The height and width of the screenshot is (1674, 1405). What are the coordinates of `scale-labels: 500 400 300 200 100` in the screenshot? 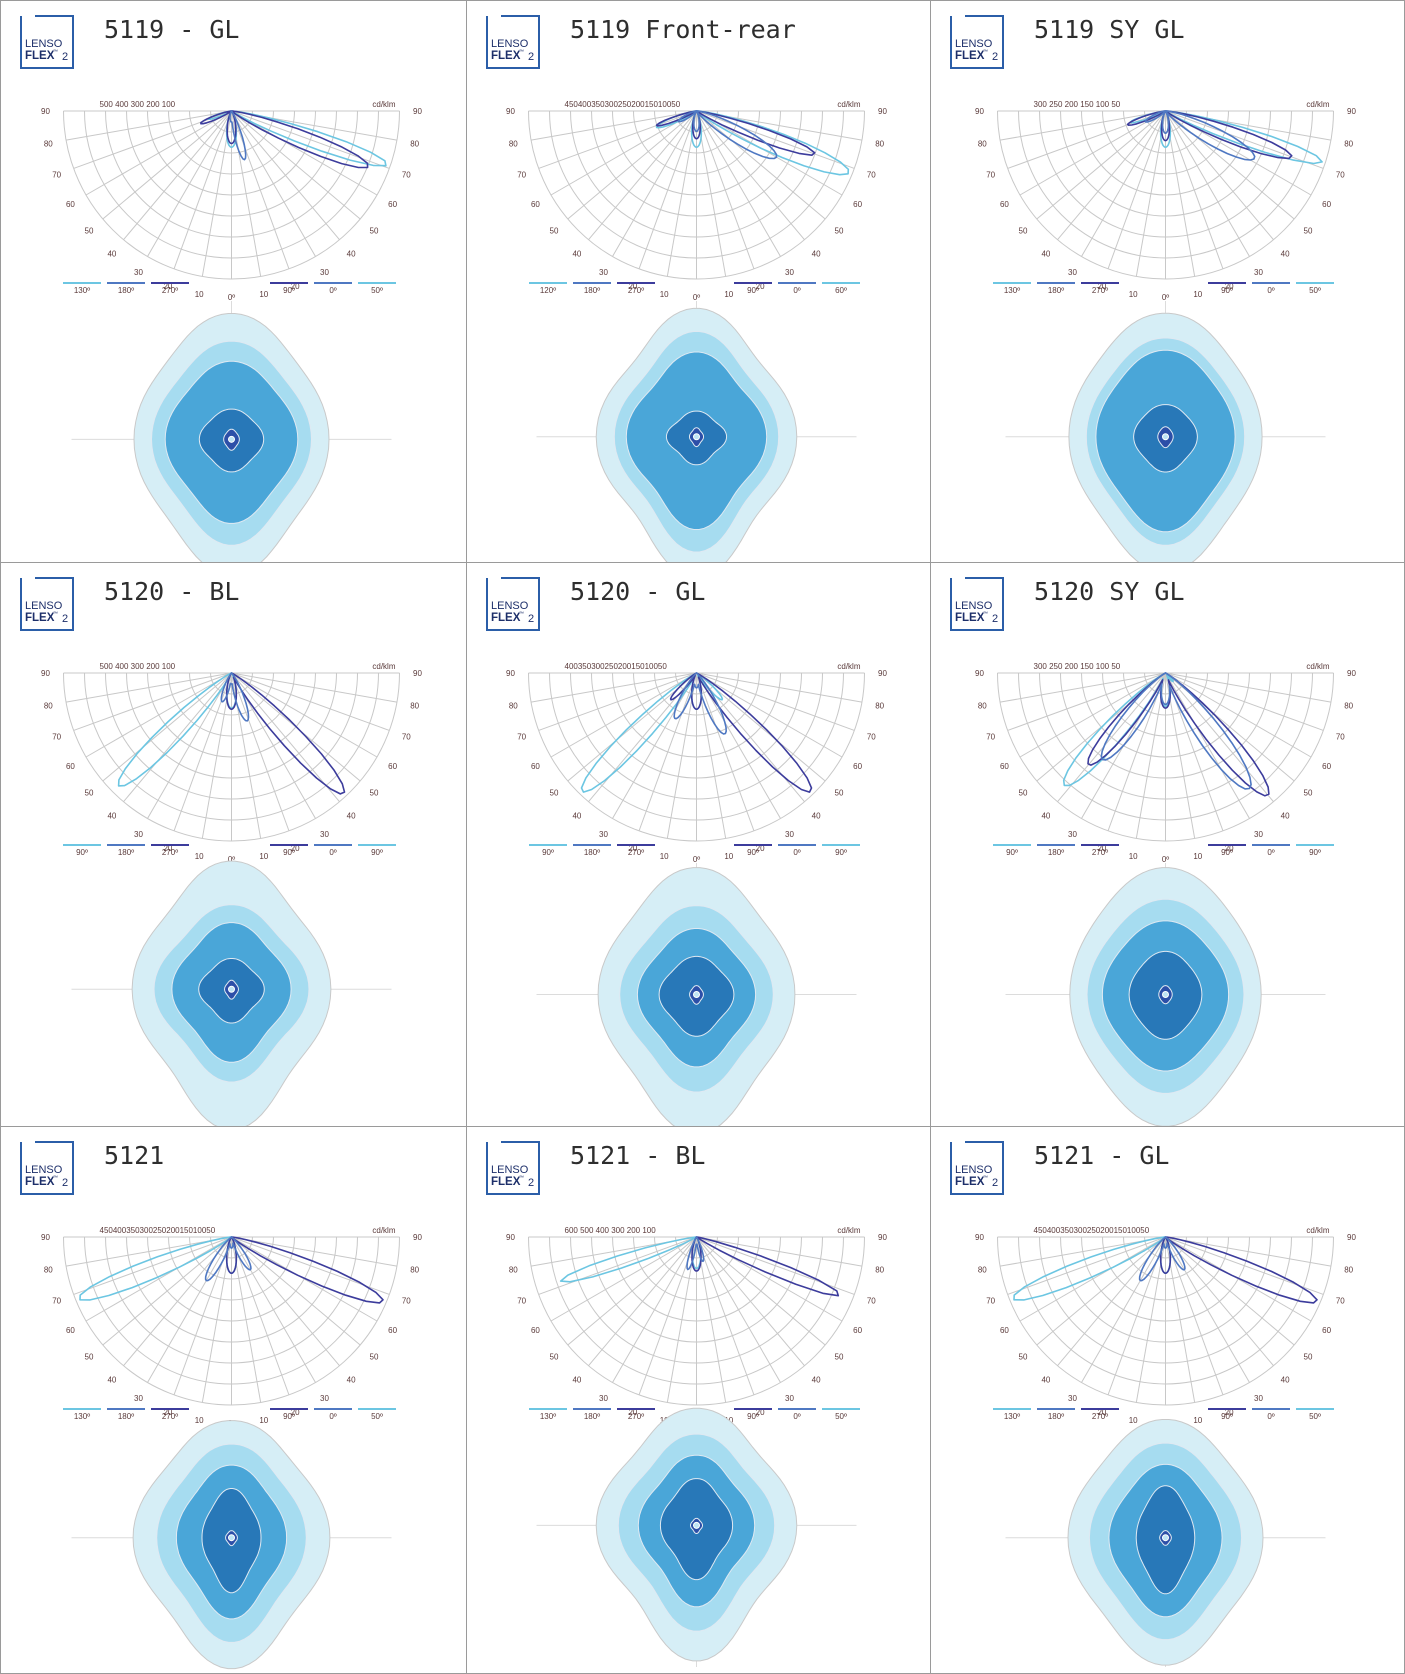 It's located at (138, 666).